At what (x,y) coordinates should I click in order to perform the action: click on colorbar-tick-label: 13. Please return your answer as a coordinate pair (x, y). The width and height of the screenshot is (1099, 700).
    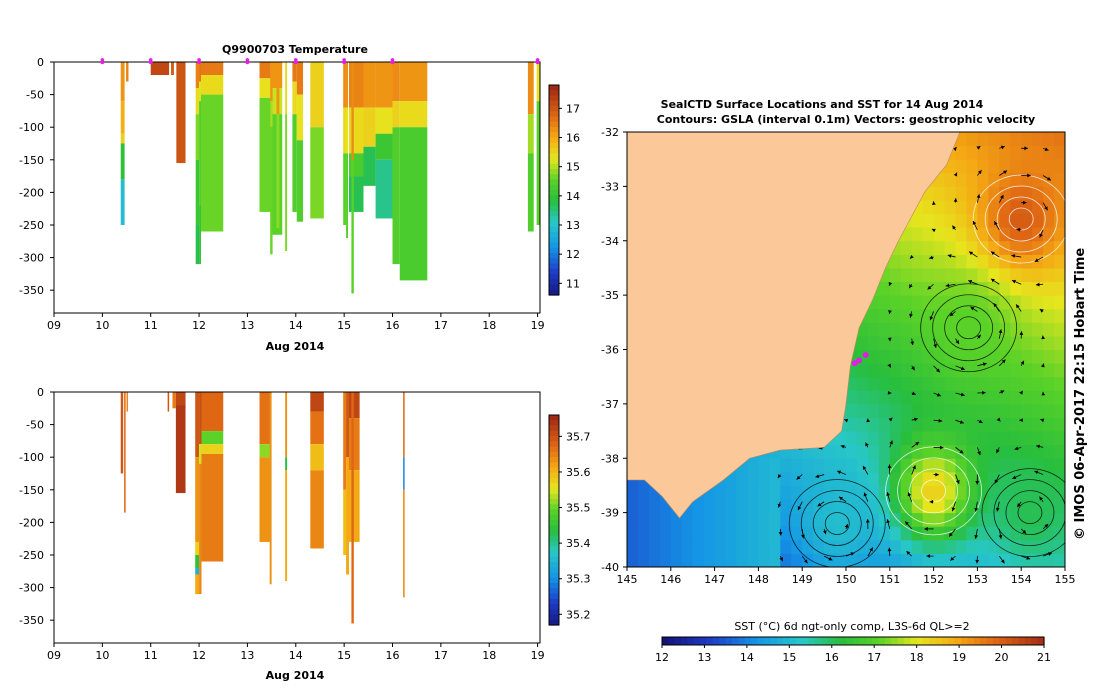
    Looking at the image, I should click on (573, 225).